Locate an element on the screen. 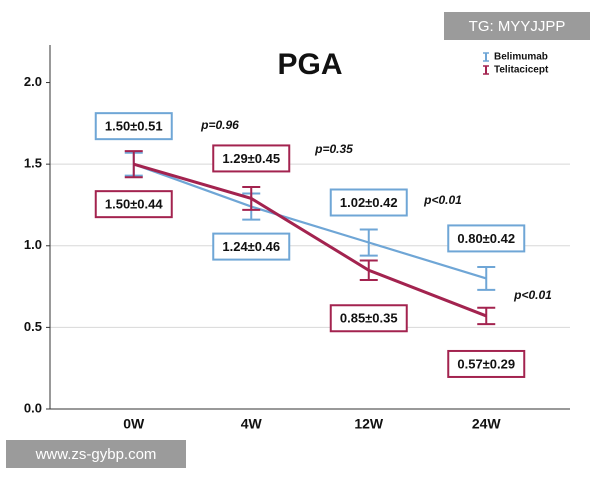 The image size is (600, 480). annotation: p=0.35 is located at coordinates (333, 149).